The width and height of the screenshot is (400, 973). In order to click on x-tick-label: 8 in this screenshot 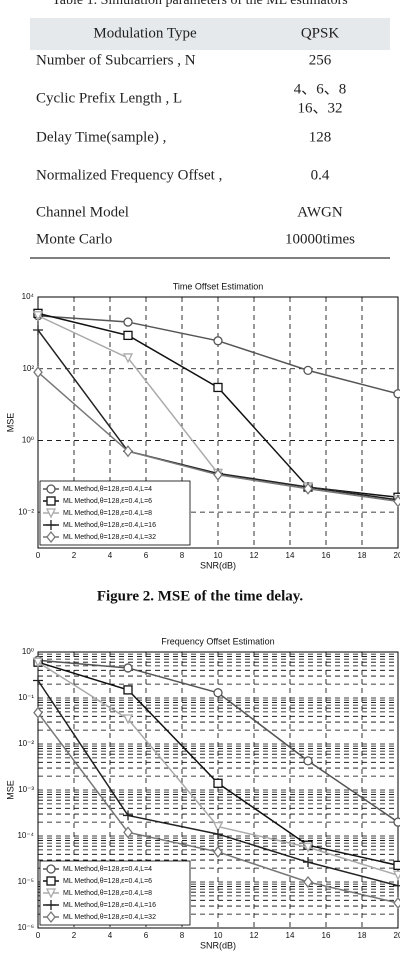, I will do `click(182, 555)`.